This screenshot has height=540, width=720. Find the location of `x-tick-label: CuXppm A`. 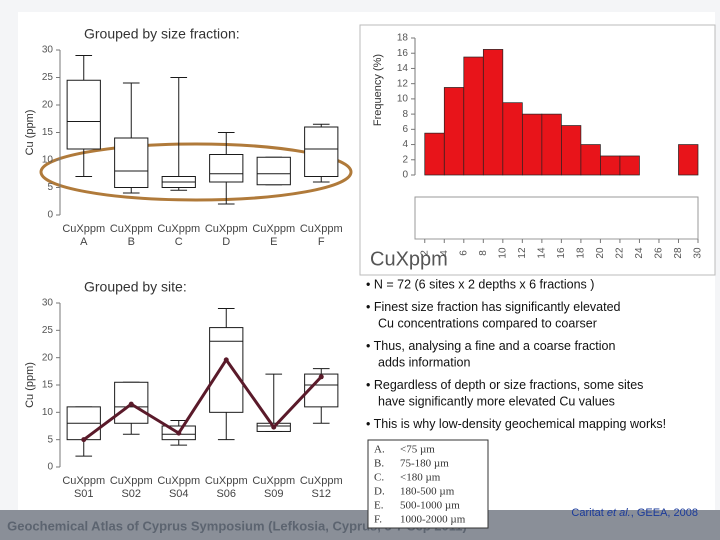

x-tick-label: CuXppm A is located at coordinates (83, 235).